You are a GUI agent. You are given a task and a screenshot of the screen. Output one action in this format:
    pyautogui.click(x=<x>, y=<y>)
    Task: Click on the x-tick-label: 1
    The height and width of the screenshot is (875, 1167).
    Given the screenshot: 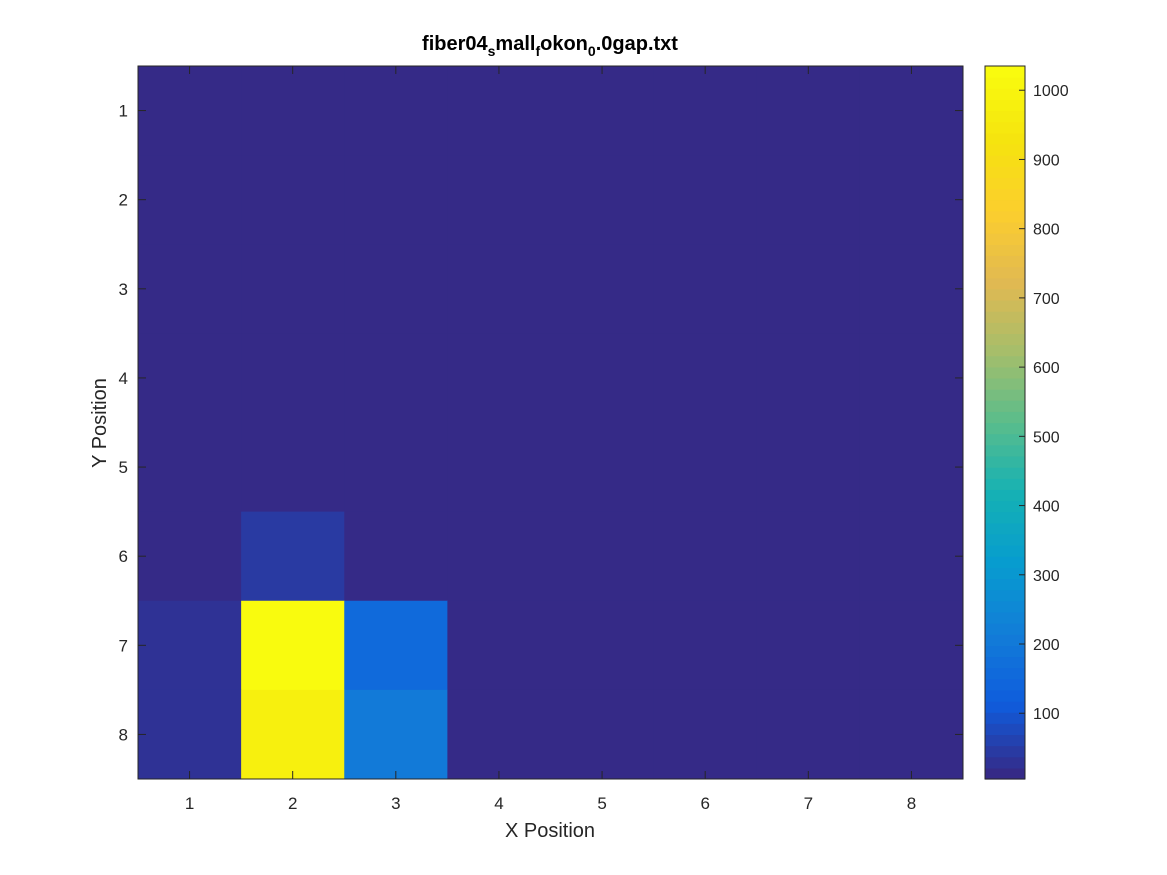 What is the action you would take?
    pyautogui.click(x=189, y=803)
    